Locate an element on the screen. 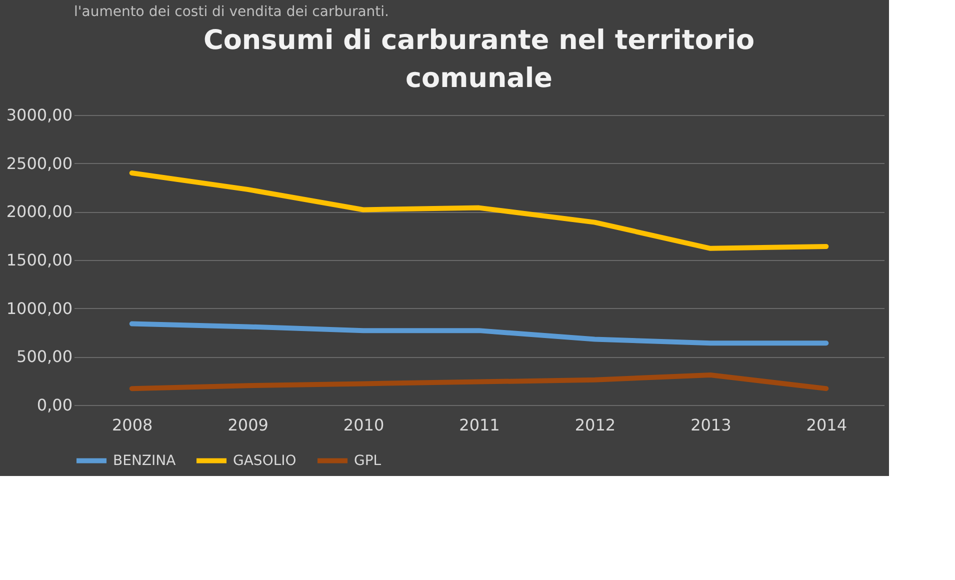  x-tick-label: 2010 is located at coordinates (363, 425).